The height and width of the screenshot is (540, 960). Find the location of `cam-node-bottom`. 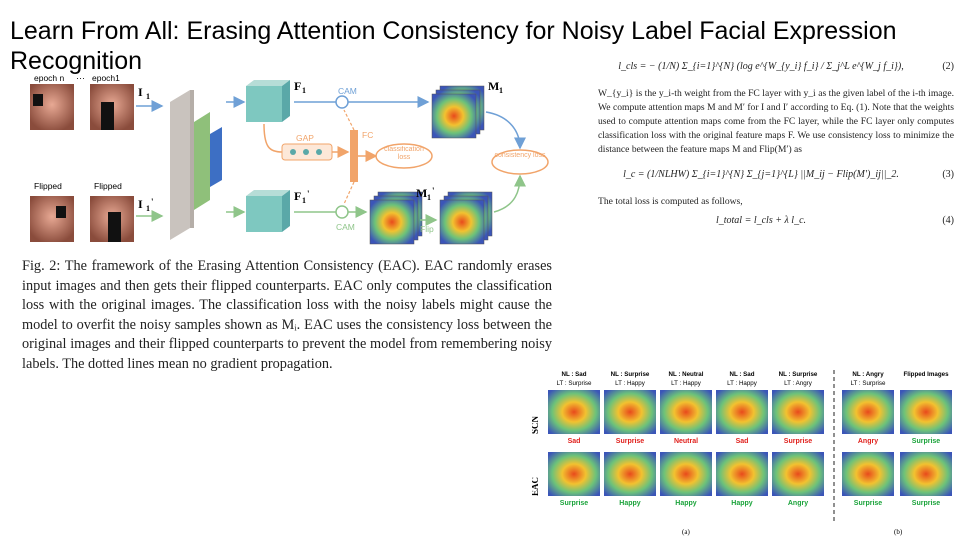

cam-node-bottom is located at coordinates (342, 212).